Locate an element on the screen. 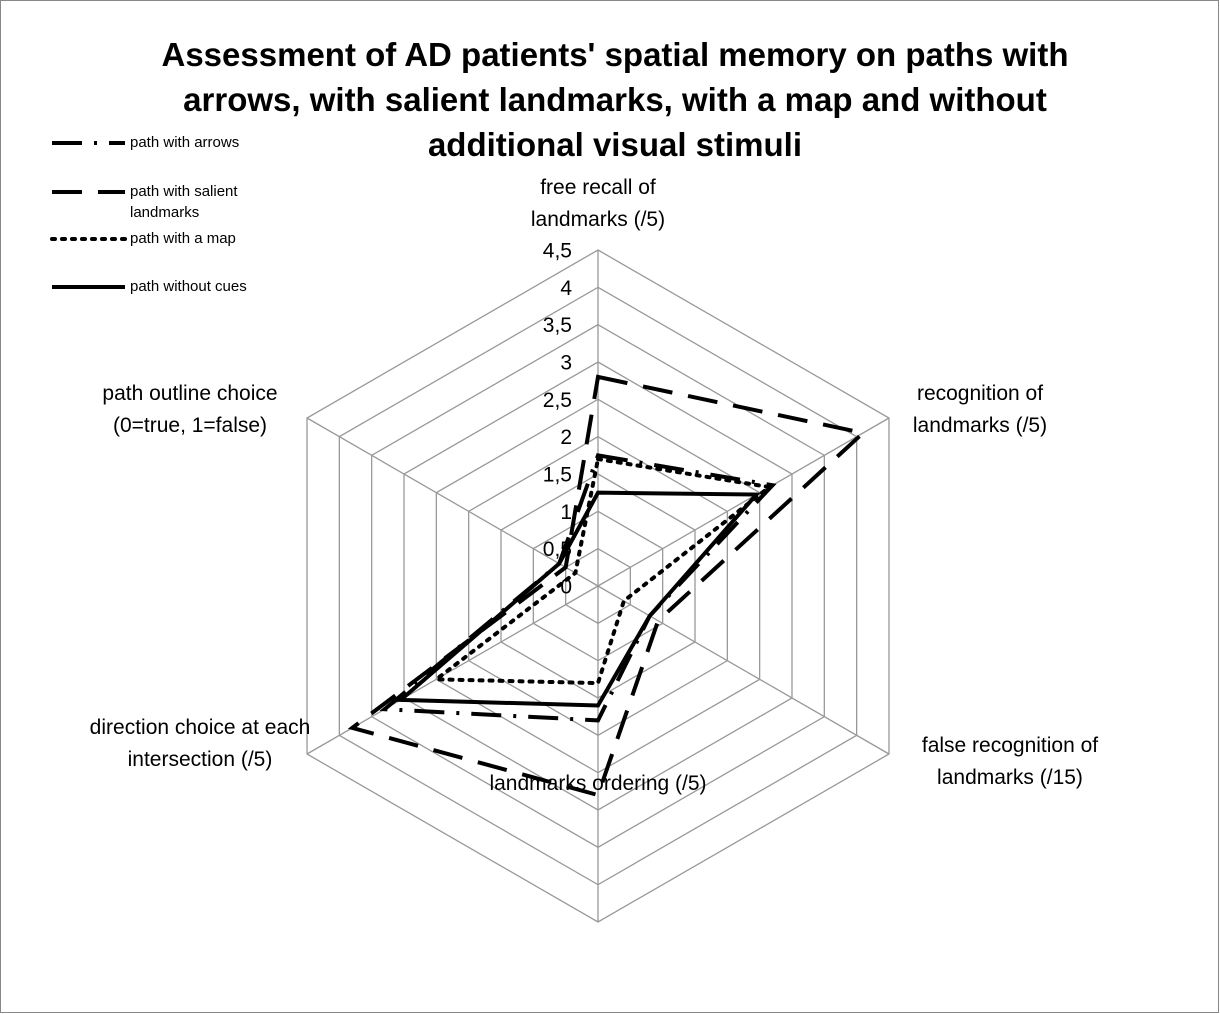 The width and height of the screenshot is (1220, 1014). category-label-box: recognition of landmarks (/5) is located at coordinates (980, 409).